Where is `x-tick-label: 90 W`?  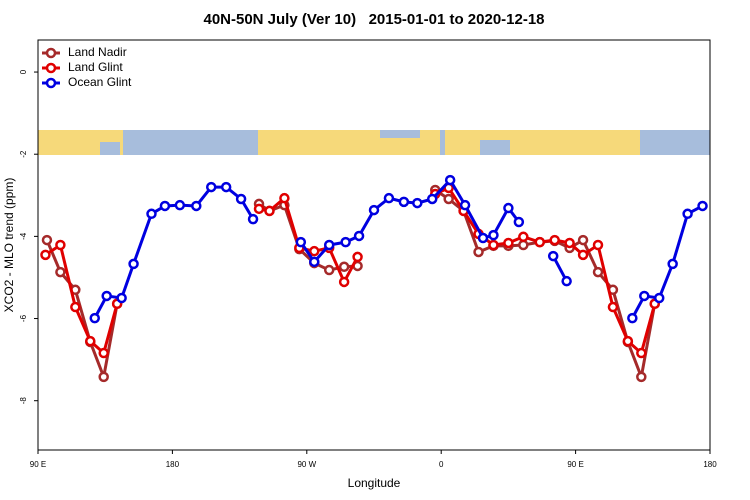 x-tick-label: 90 W is located at coordinates (306, 464).